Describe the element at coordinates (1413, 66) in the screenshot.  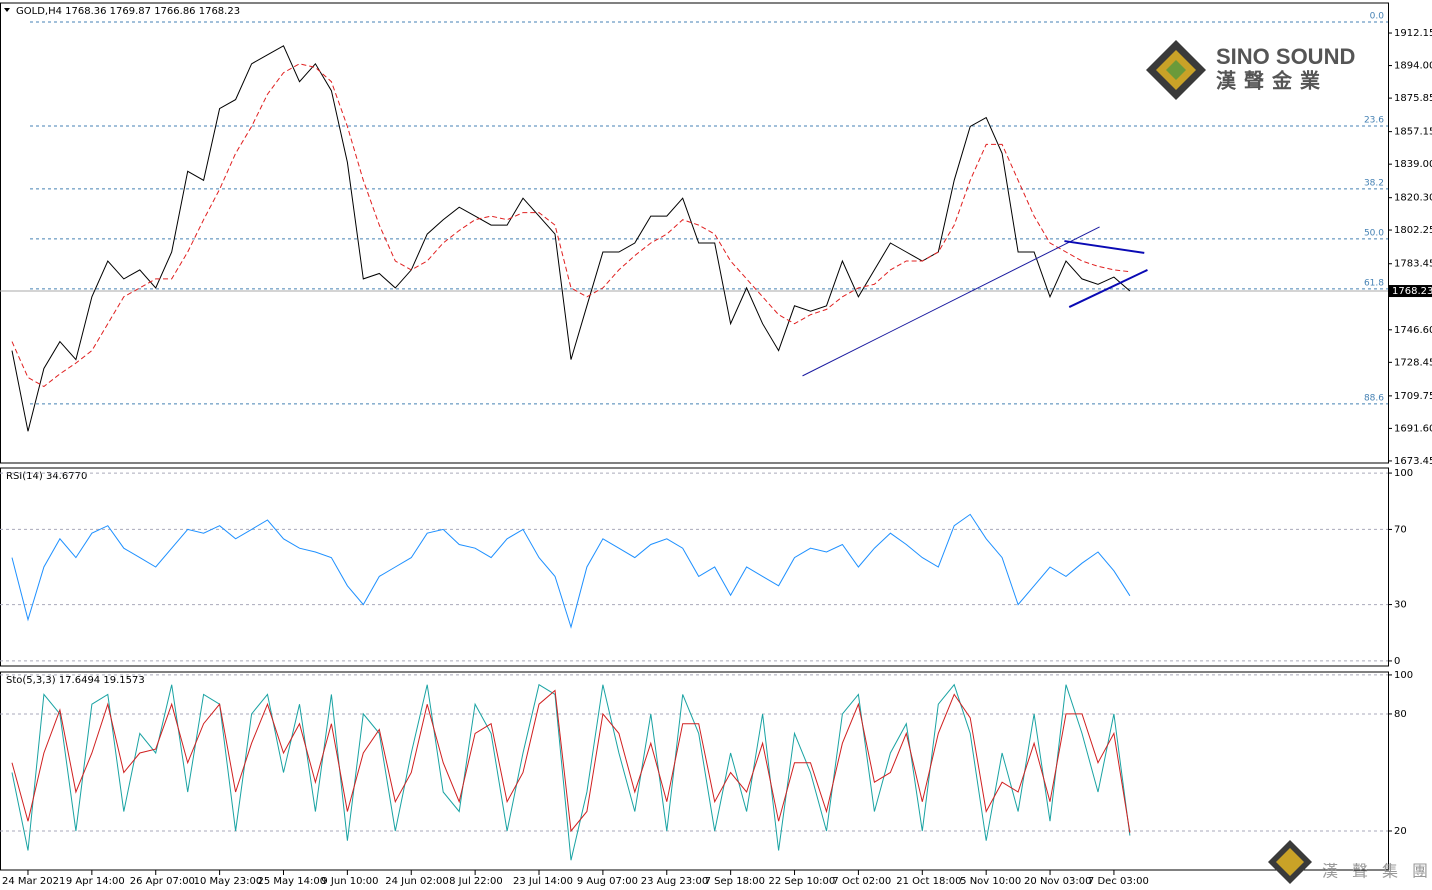
I see `y-tick-label: 1894.00` at that location.